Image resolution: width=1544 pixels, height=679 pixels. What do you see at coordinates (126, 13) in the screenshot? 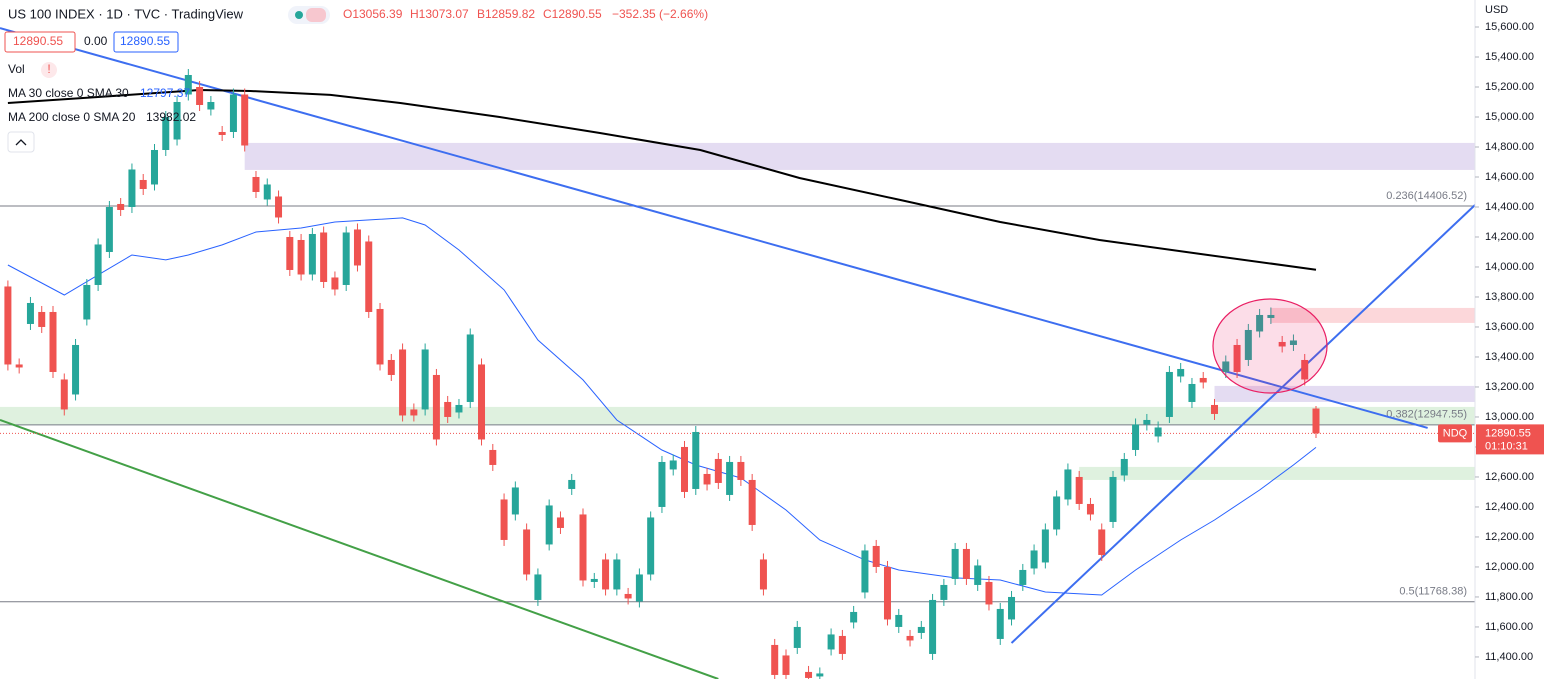
I see `symbol-title: US 100 INDEX · 1D · TVC · TradingView` at bounding box center [126, 13].